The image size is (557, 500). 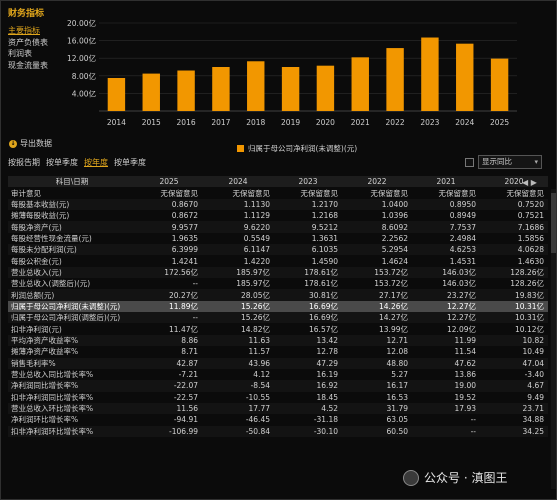 I want to click on tab-by-quarter: 按单季度, so click(x=62, y=162).